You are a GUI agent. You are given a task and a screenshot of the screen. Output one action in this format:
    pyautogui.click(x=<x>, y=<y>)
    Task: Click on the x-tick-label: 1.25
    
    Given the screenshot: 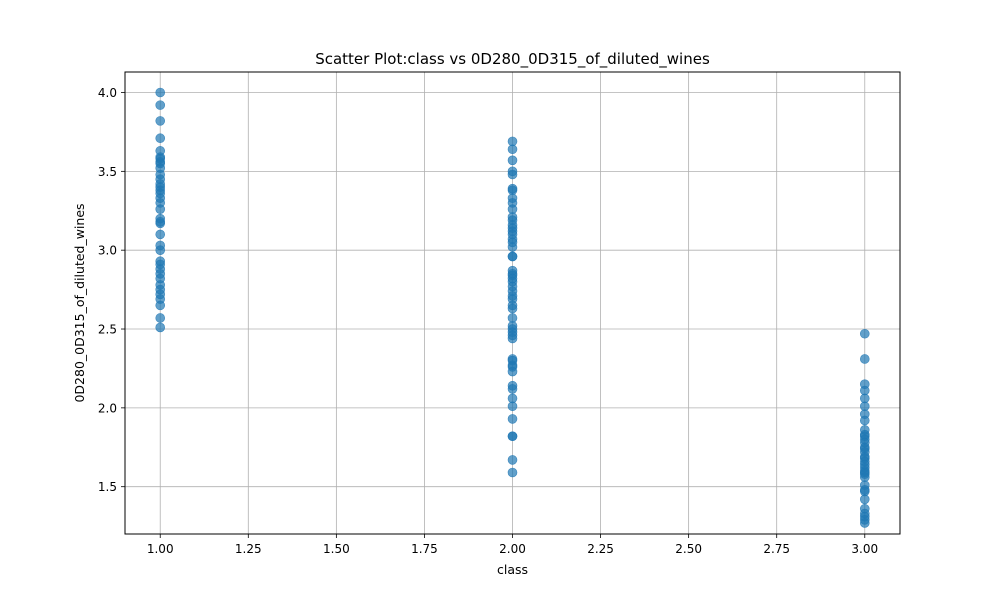 What is the action you would take?
    pyautogui.click(x=248, y=549)
    